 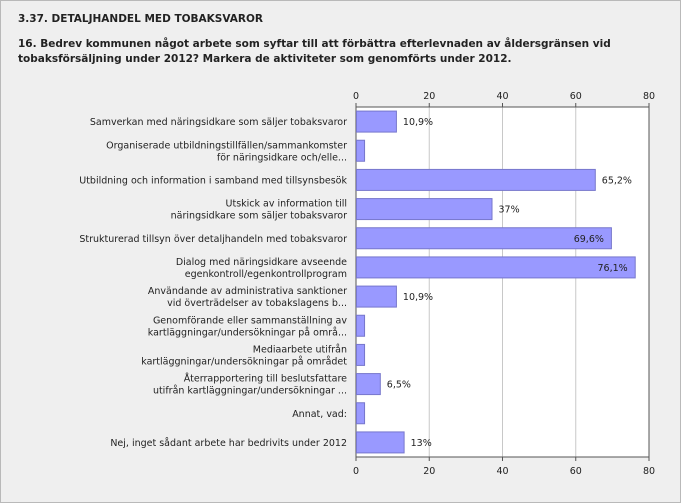 What do you see at coordinates (140, 19) in the screenshot?
I see `section-title: 3.37. DETALJHANDEL MED TOBAKSVAROR` at bounding box center [140, 19].